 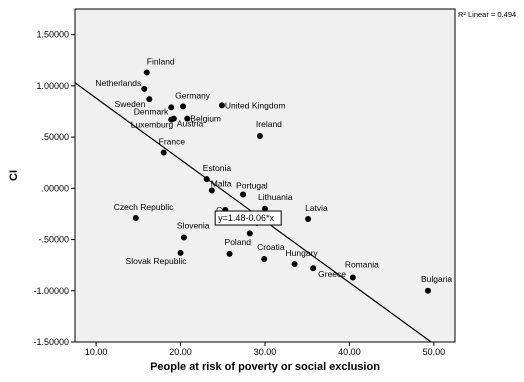 What do you see at coordinates (55, 137) in the screenshot?
I see `y-tick-label: .50000` at bounding box center [55, 137].